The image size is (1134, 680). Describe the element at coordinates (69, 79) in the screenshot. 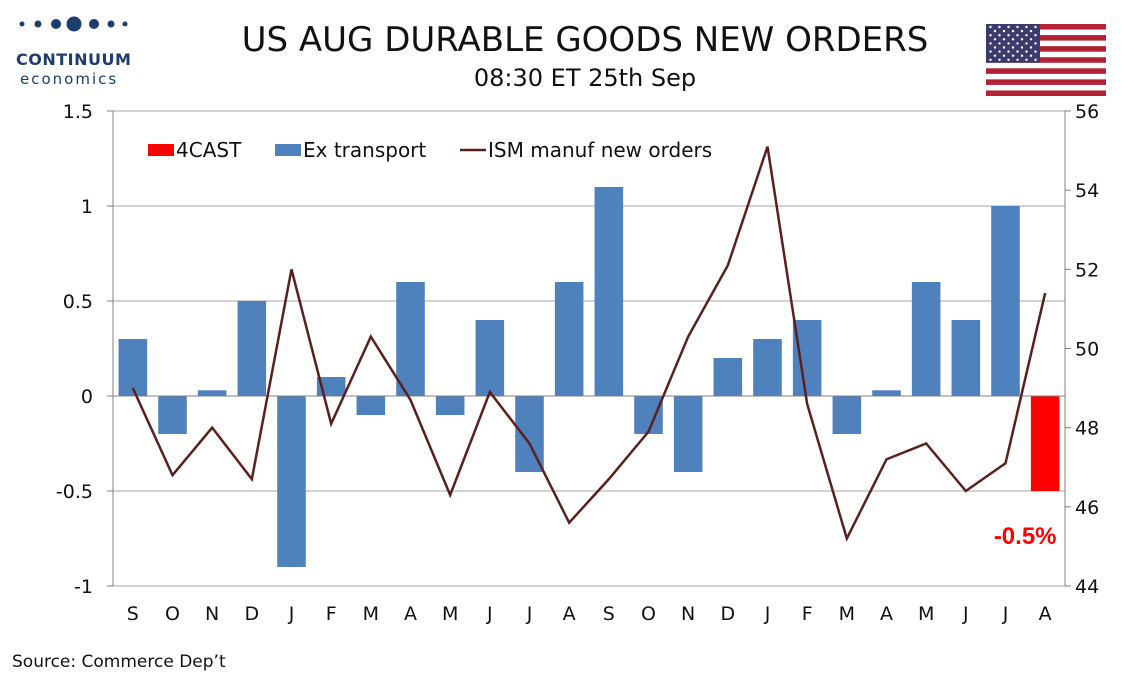

I see `logo-subtitle: economics` at that location.